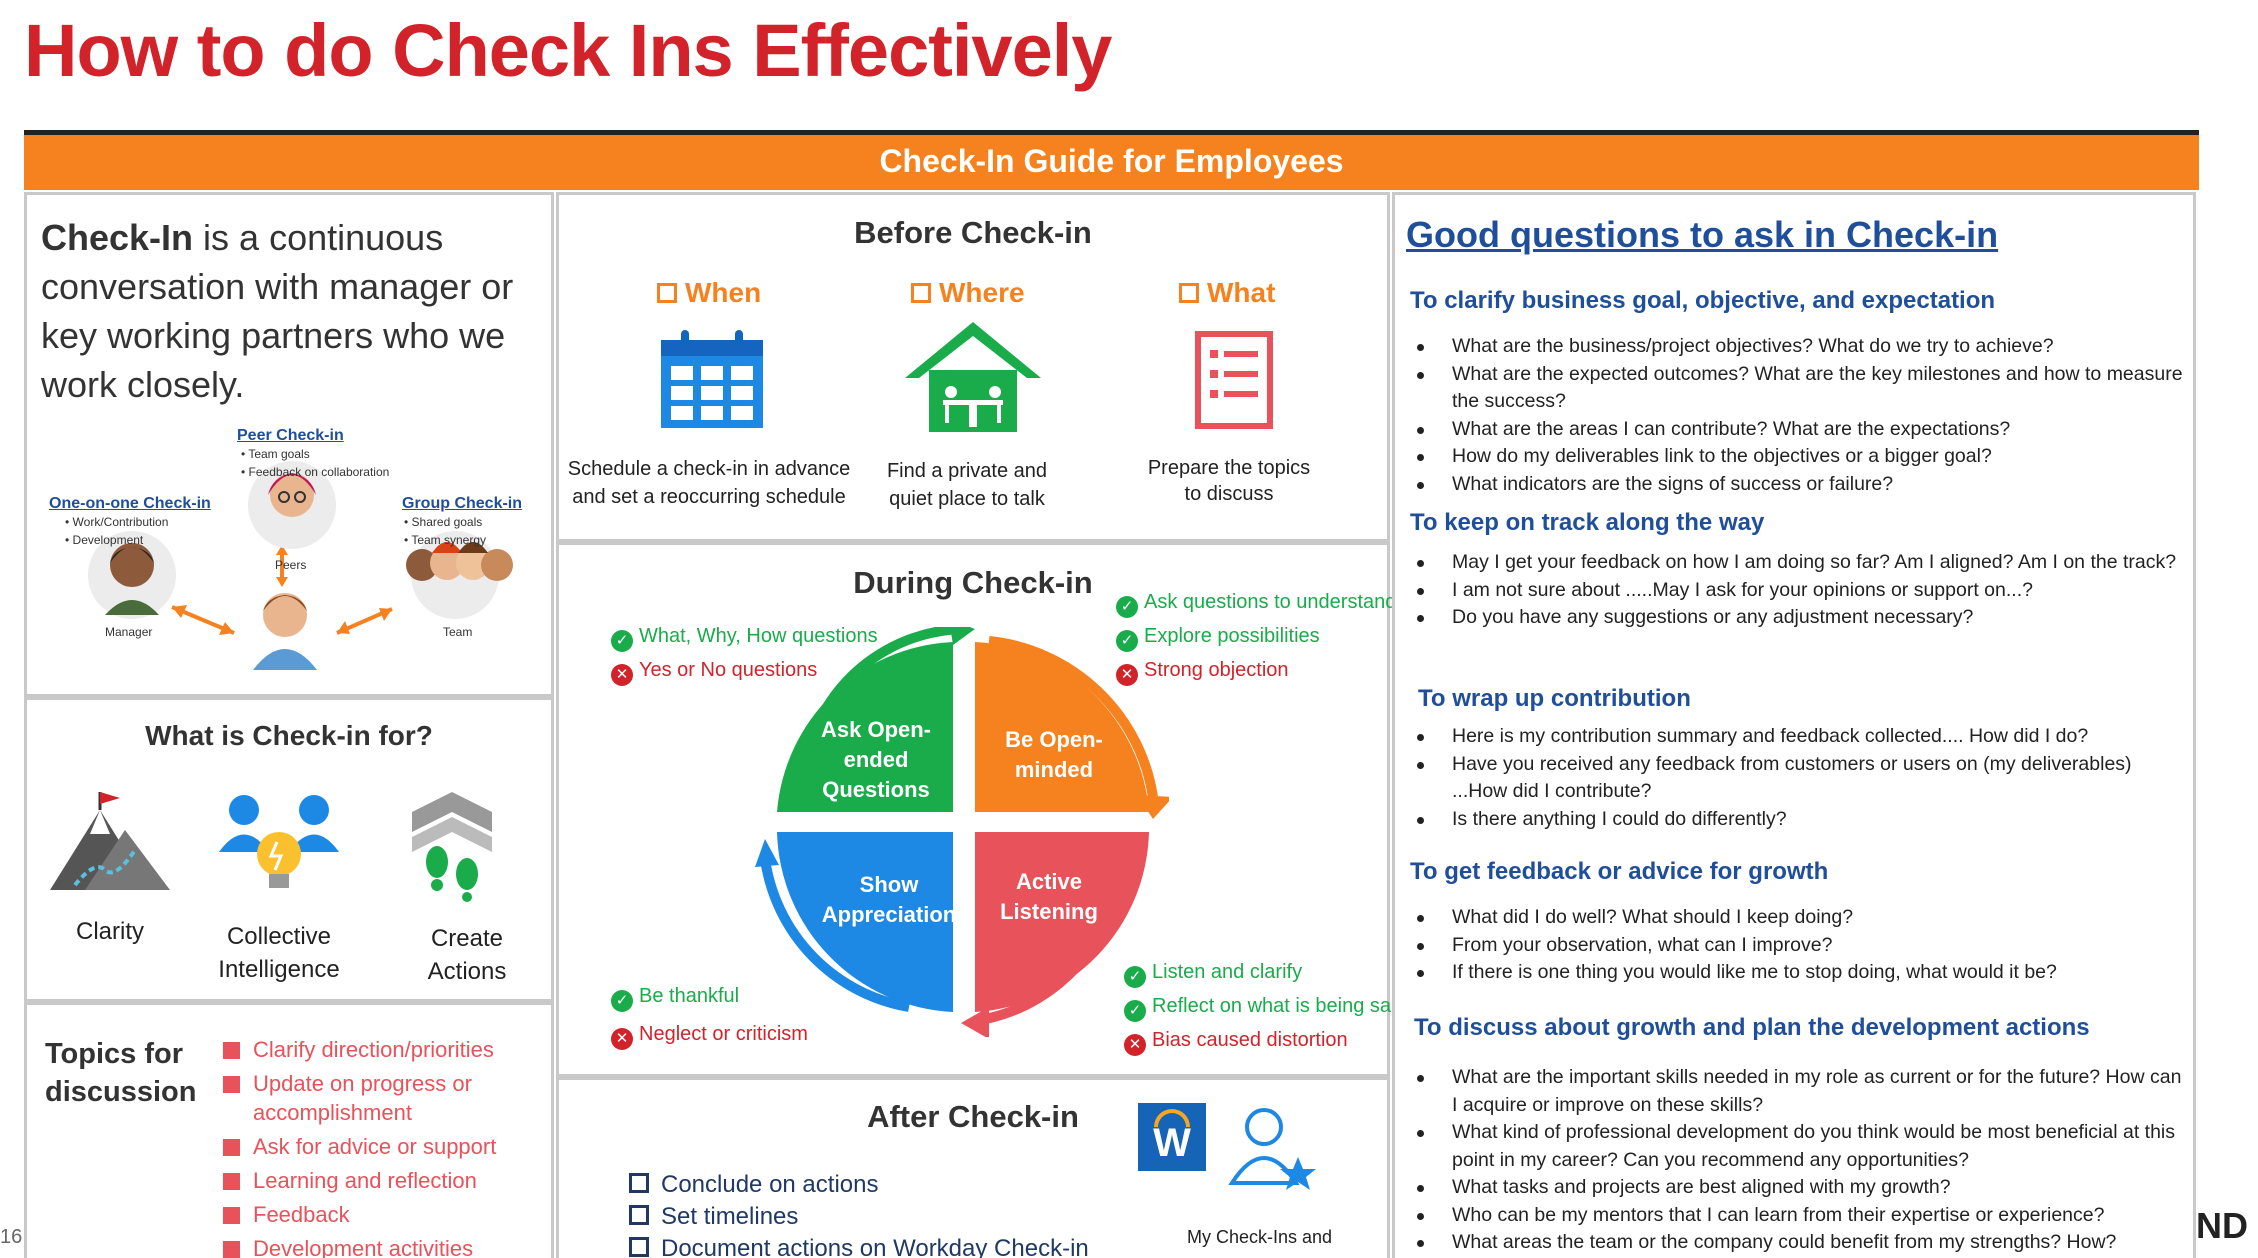 The width and height of the screenshot is (2258, 1258). What do you see at coordinates (859, 1185) in the screenshot?
I see `after-item: Conclude on actions` at bounding box center [859, 1185].